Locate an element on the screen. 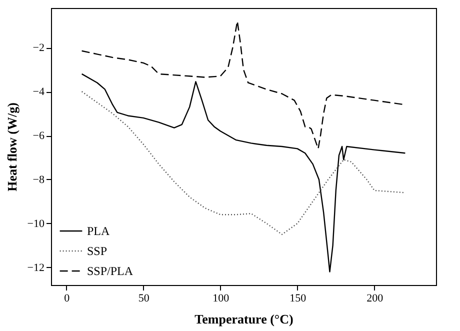 The image size is (460, 331). x-axis-title: Temperature (°C) is located at coordinates (244, 319).